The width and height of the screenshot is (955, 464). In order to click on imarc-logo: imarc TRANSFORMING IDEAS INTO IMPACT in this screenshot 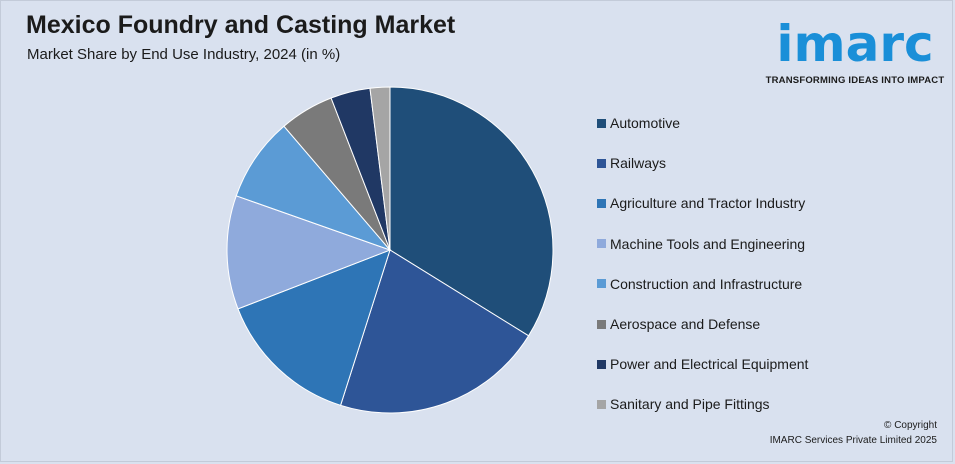, I will do `click(855, 49)`.